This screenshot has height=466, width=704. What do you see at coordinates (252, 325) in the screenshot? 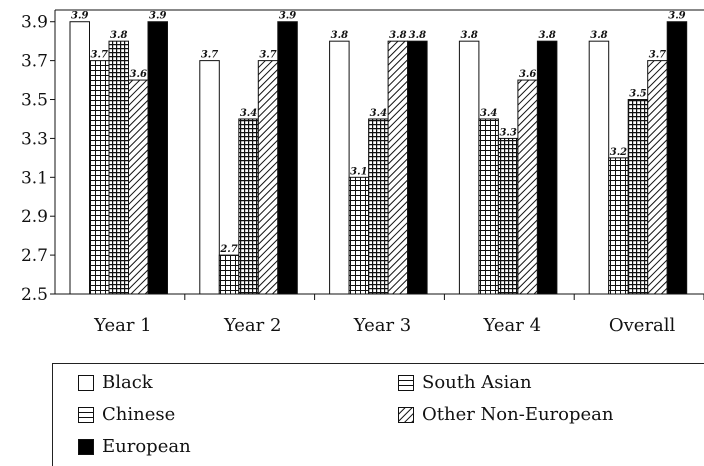
I see `x-tick-label: Year 2` at bounding box center [252, 325].